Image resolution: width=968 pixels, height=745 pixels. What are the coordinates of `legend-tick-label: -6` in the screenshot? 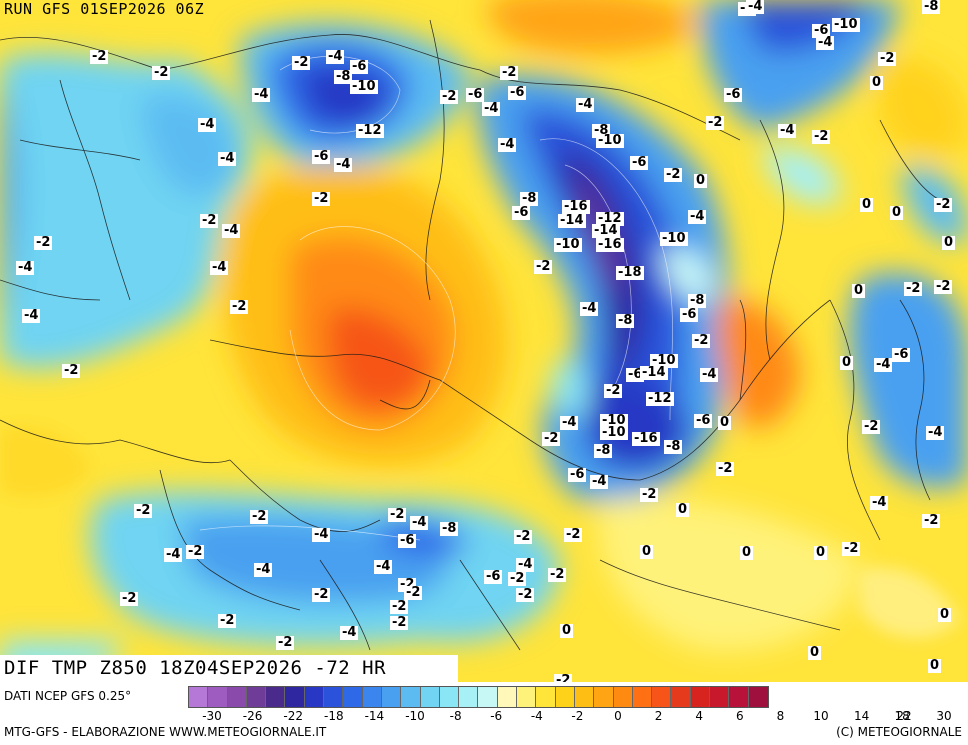 It's located at (496, 716).